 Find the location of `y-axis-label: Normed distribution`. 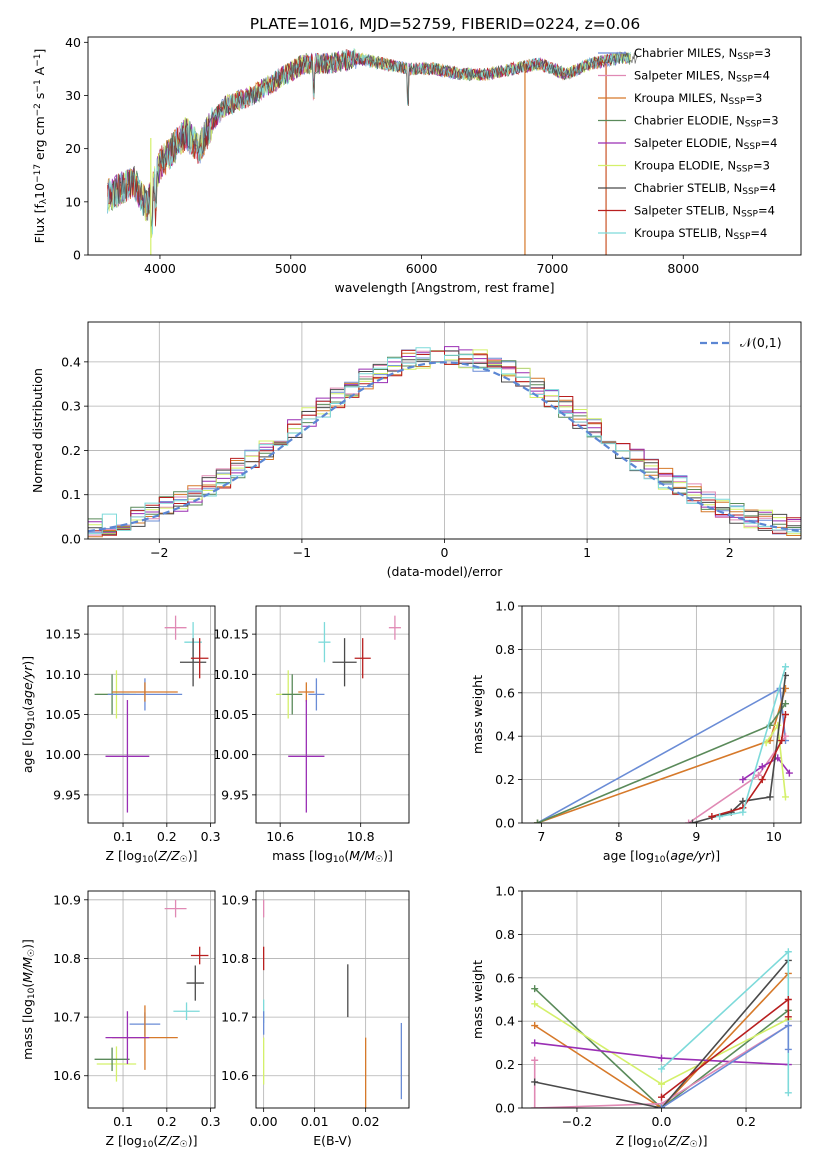

y-axis-label: Normed distribution is located at coordinates (37, 430).